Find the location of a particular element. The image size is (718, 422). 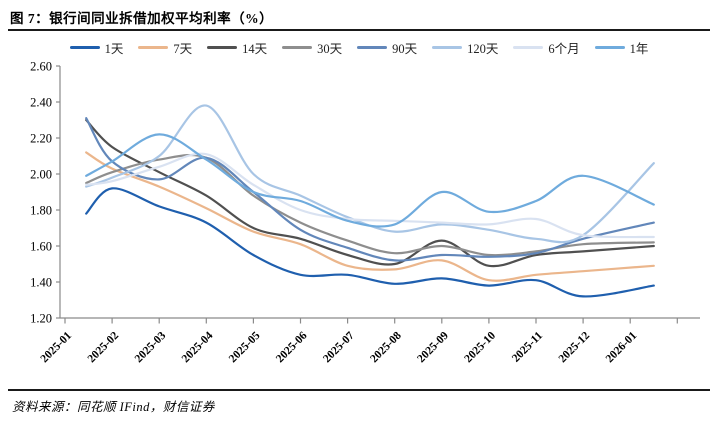

legend-label-5: 120天 is located at coordinates (483, 49).